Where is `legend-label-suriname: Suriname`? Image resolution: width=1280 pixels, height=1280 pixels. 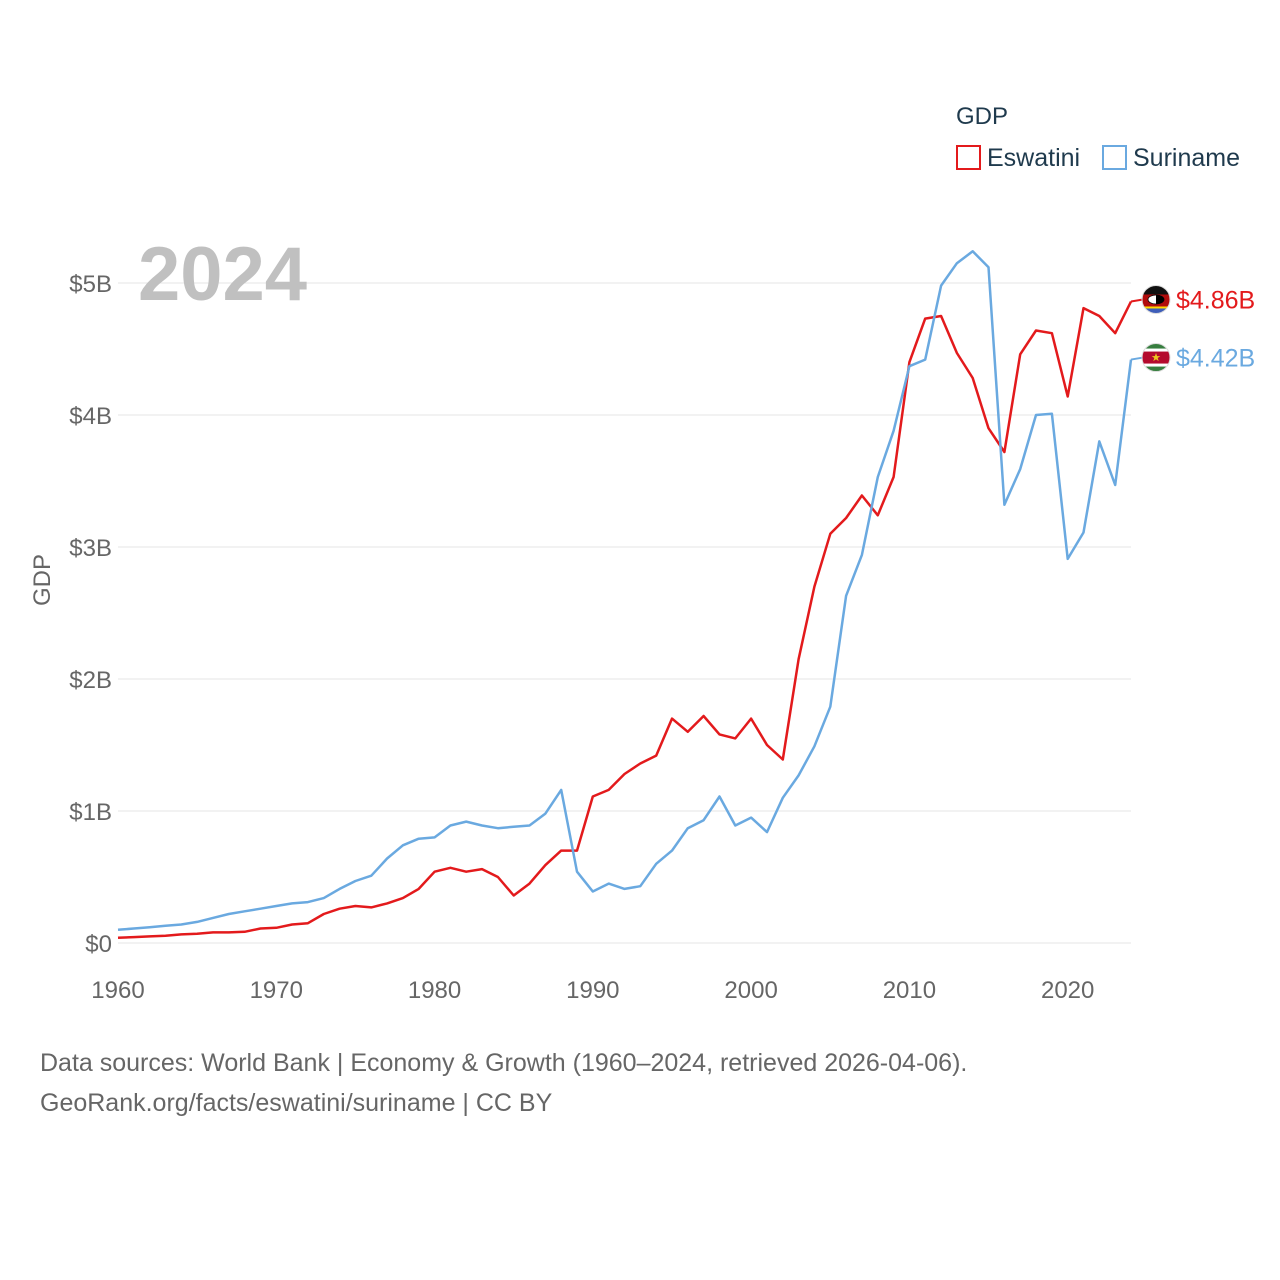 legend-label-suriname: Suriname is located at coordinates (1186, 158).